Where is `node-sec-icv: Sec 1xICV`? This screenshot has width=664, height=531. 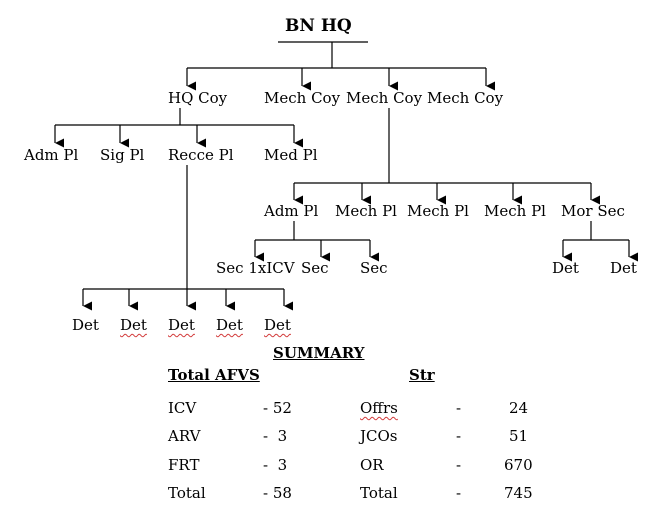 node-sec-icv: Sec 1xICV is located at coordinates (255, 268).